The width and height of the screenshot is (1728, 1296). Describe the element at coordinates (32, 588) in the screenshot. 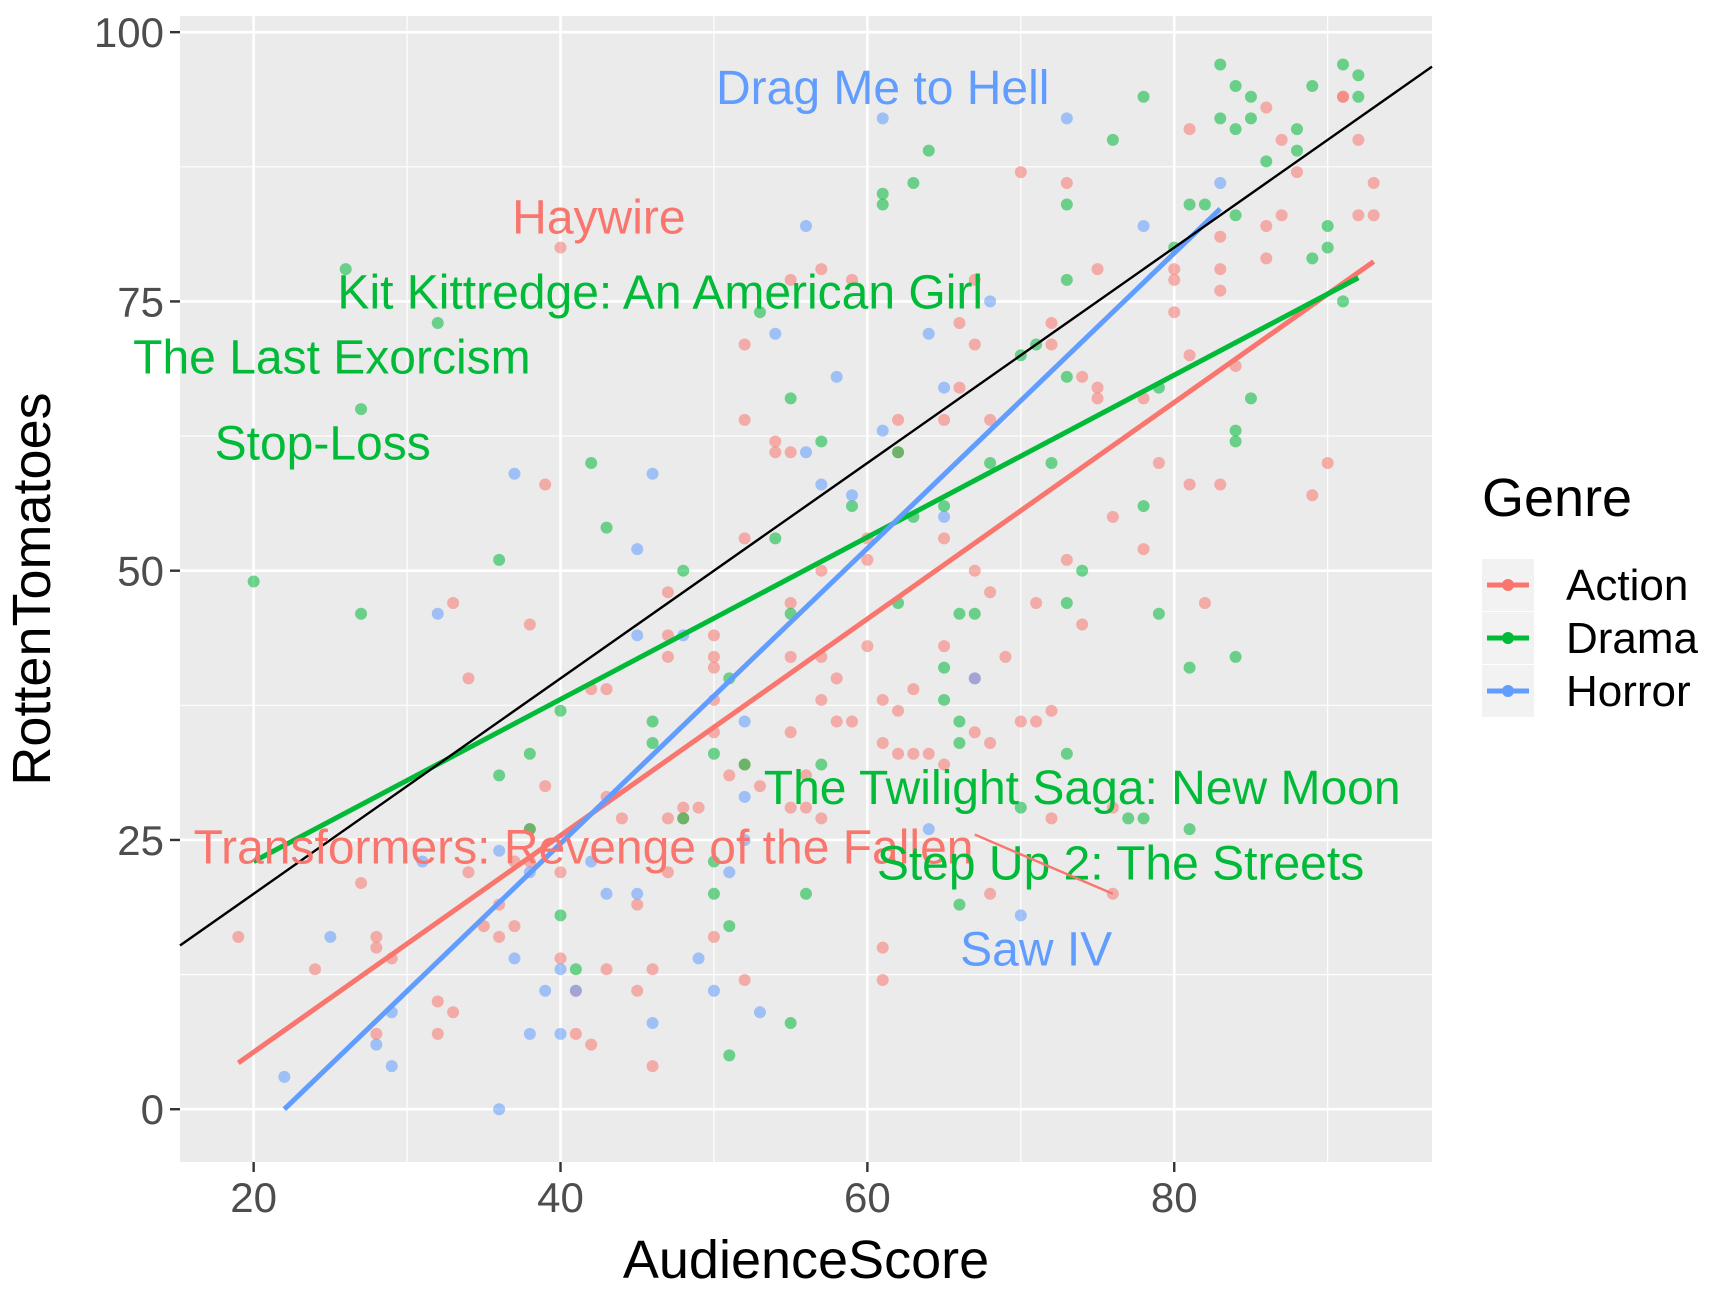

I see `y-axis-title: RottenTomatoes` at that location.